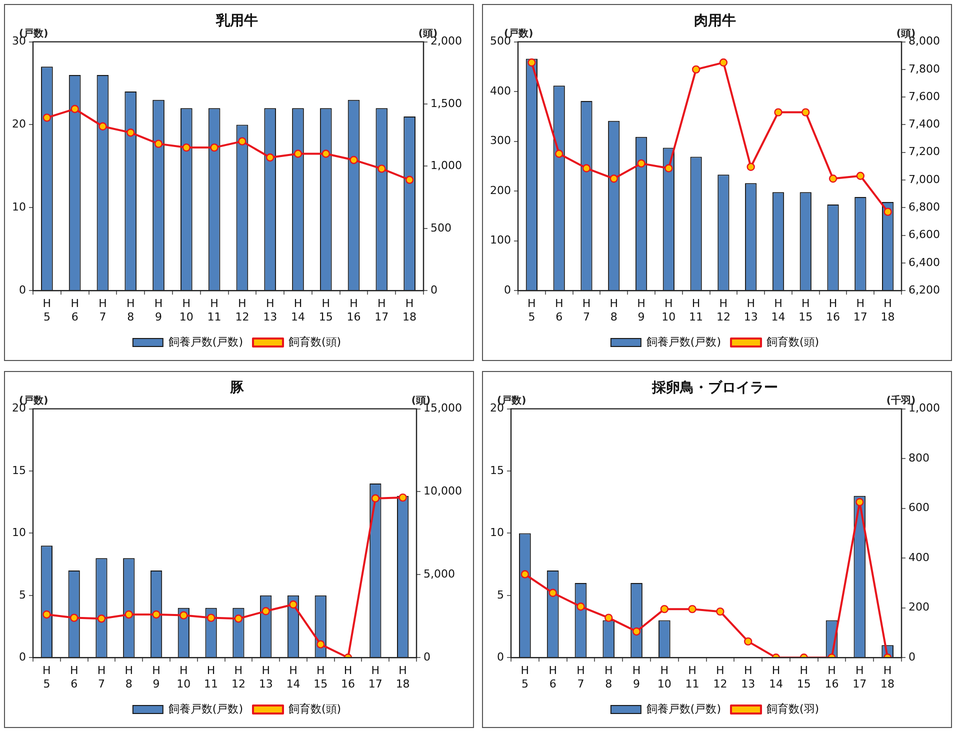  What do you see at coordinates (924, 262) in the screenshot?
I see `y2-tick-label: 6,400` at bounding box center [924, 262].